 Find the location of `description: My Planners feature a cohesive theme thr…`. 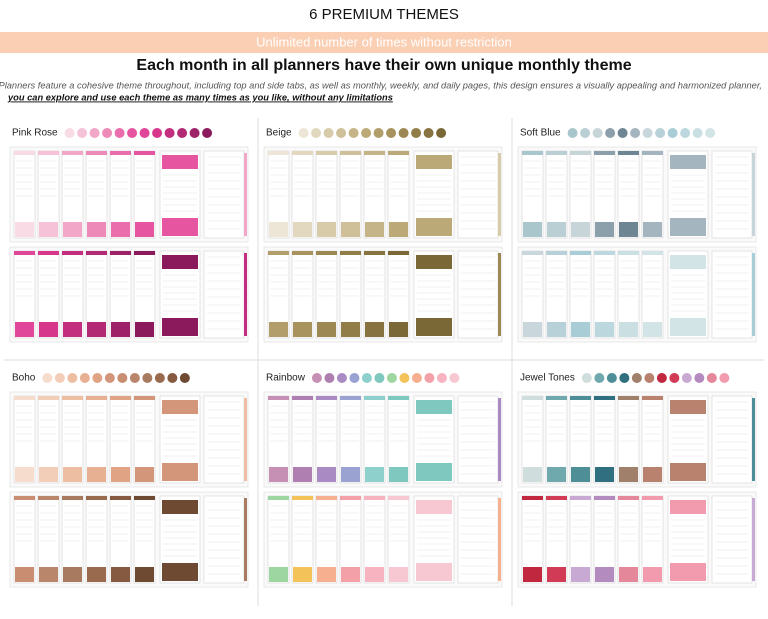

description: My Planners feature a cohesive theme thr… is located at coordinates (381, 85).